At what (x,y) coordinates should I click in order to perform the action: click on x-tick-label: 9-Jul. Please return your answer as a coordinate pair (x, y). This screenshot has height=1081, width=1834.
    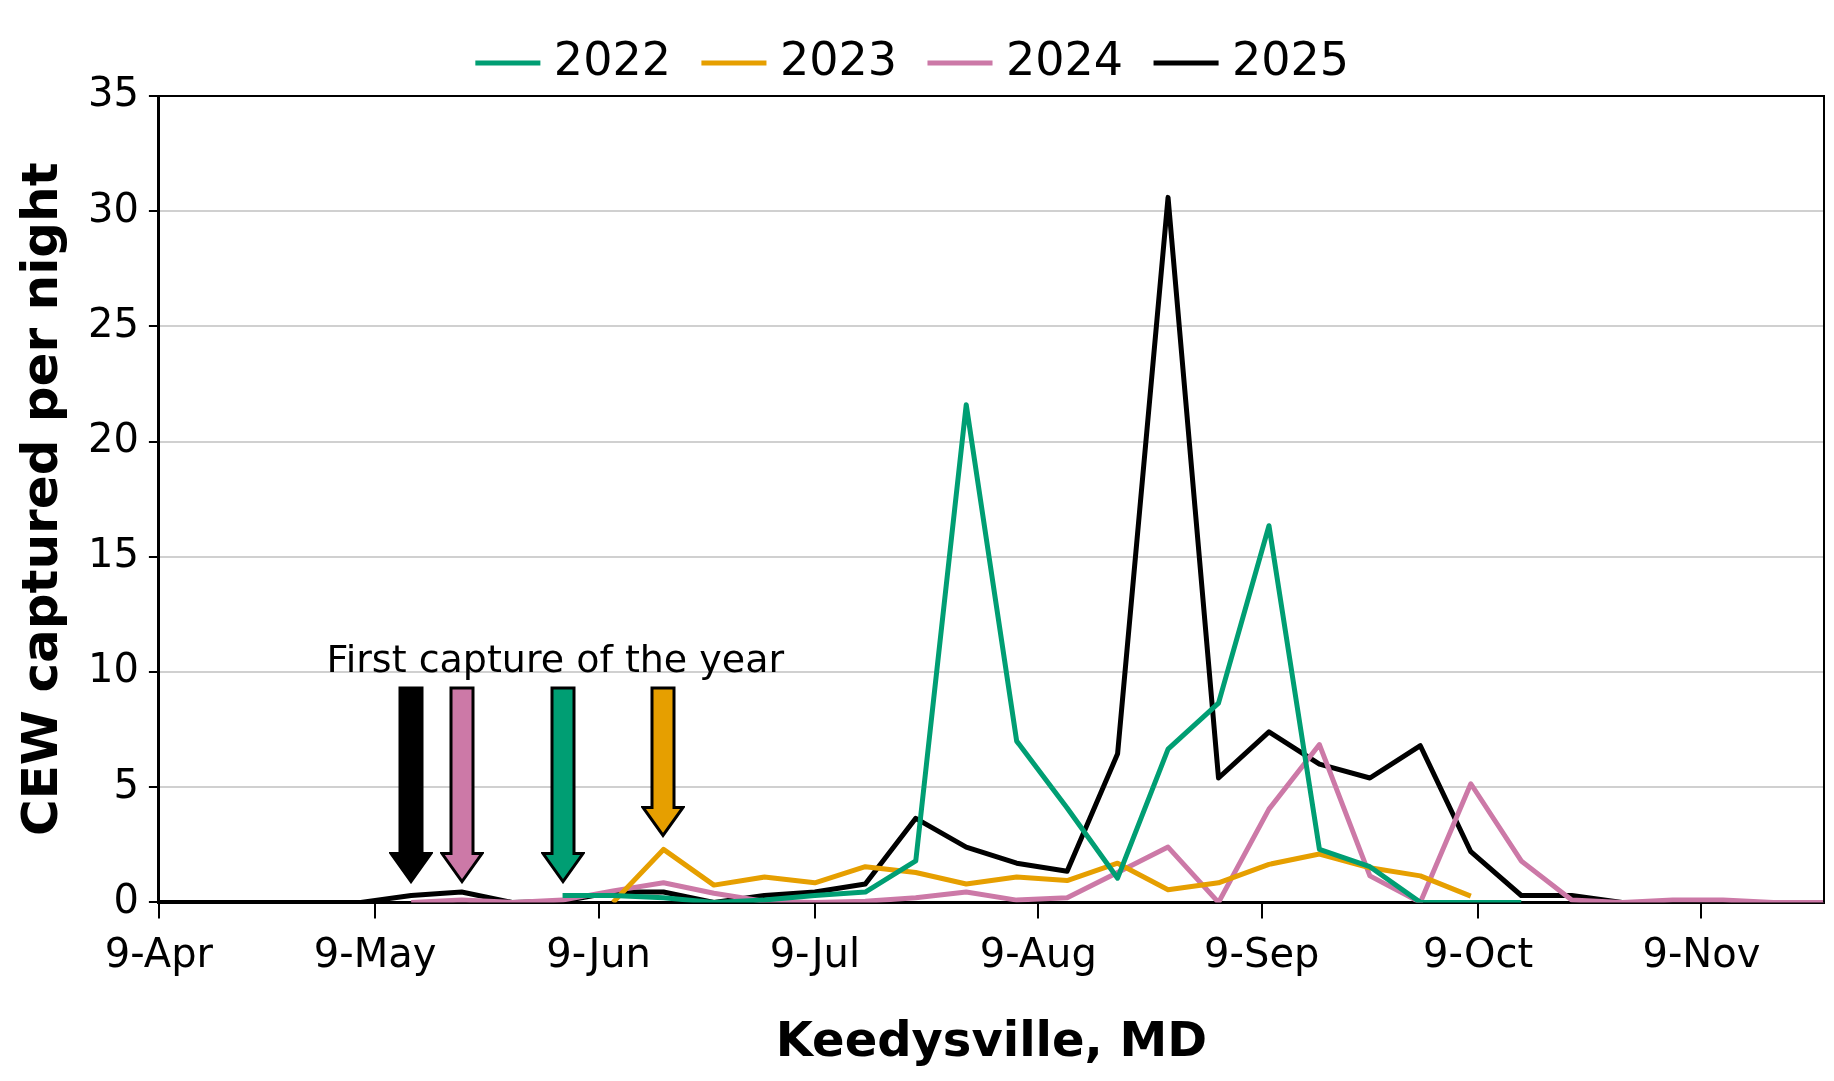
    Looking at the image, I should click on (815, 952).